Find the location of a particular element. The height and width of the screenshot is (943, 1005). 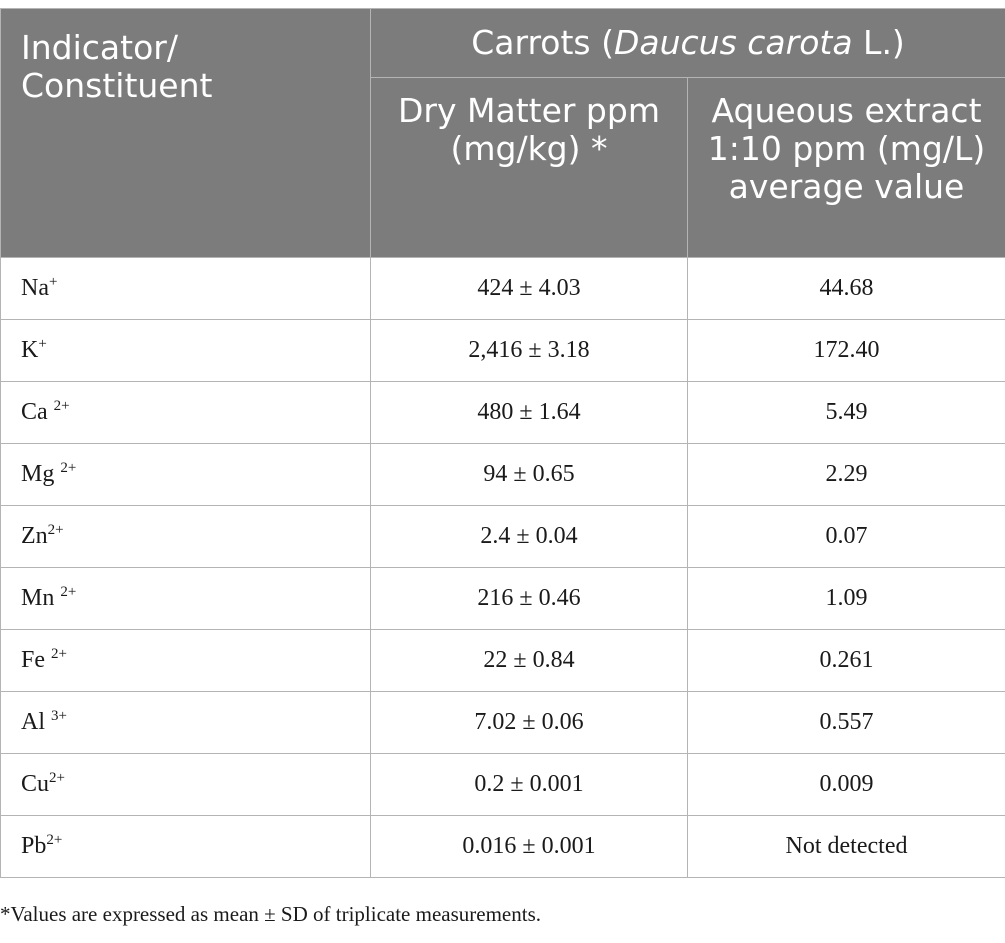

aqueous-cell: 44.68 is located at coordinates (845, 288).